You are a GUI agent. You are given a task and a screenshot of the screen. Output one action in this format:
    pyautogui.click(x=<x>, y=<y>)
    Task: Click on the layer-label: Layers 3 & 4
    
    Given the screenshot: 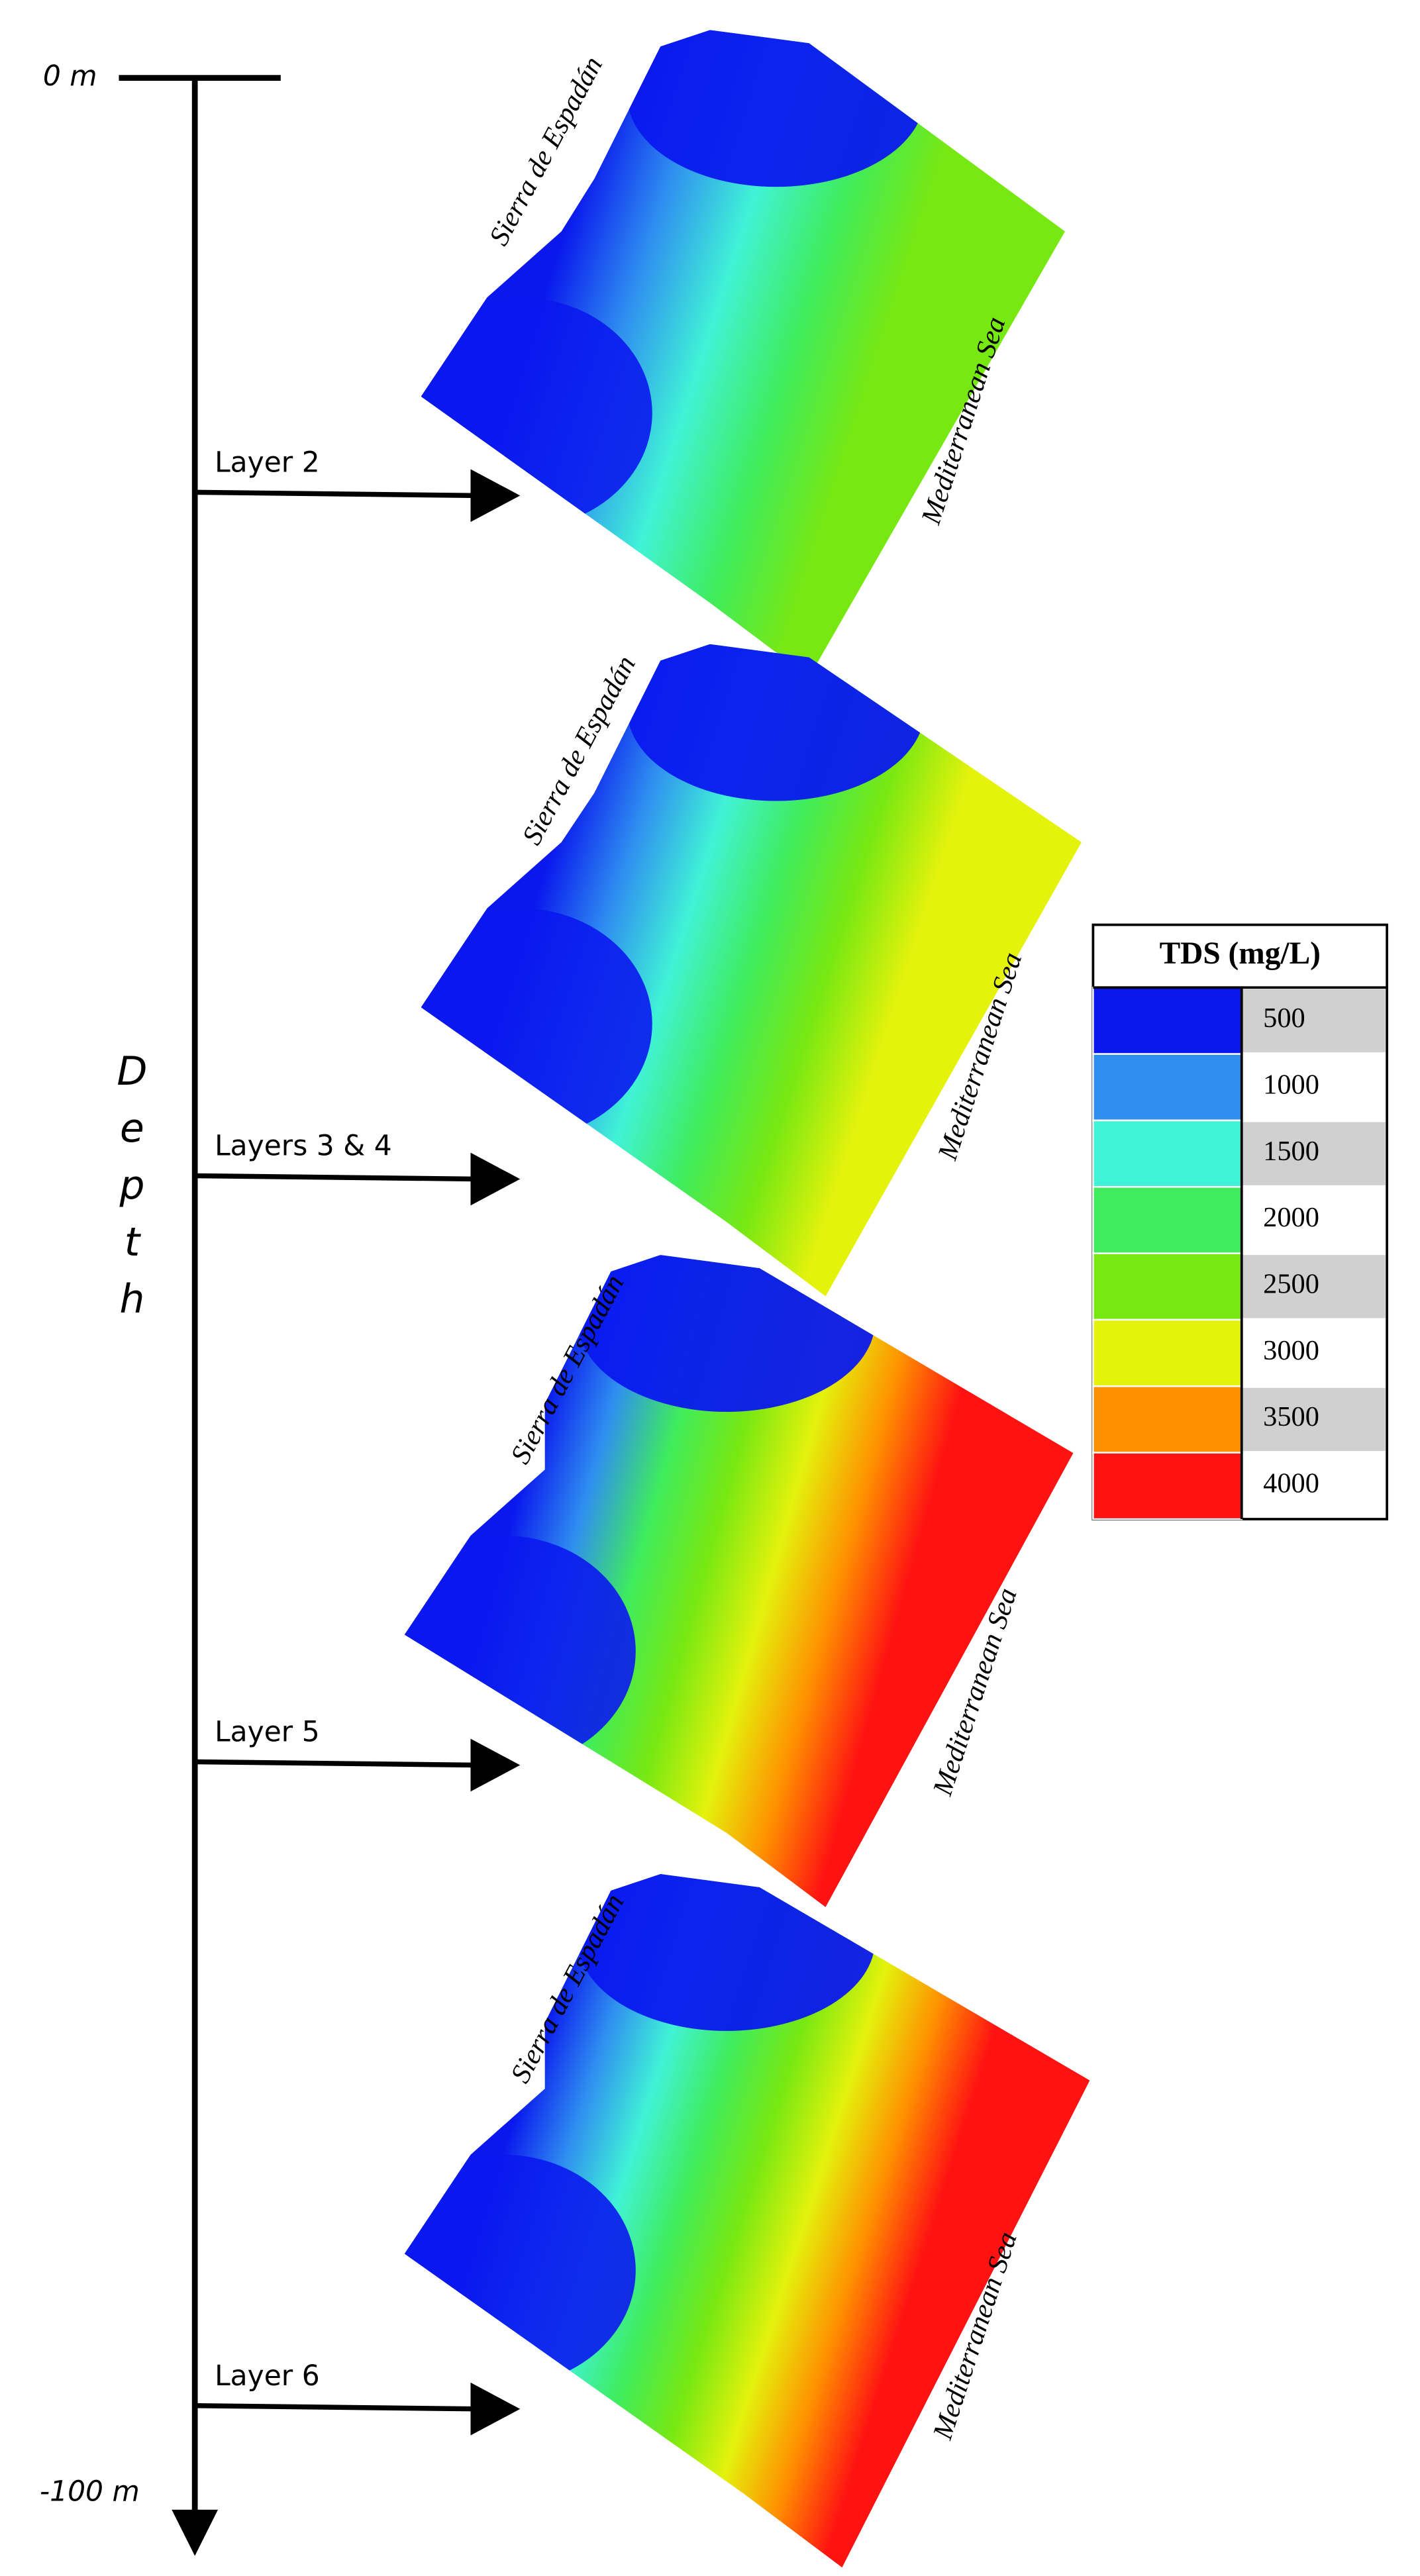 What is the action you would take?
    pyautogui.click(x=303, y=1146)
    